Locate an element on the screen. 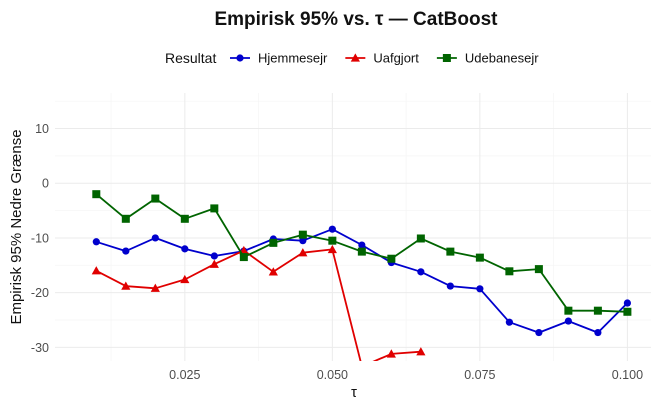 The width and height of the screenshot is (661, 408). legend: Resultat Hjemmesejr Uafgjort Udebanesejr is located at coordinates (352, 58).